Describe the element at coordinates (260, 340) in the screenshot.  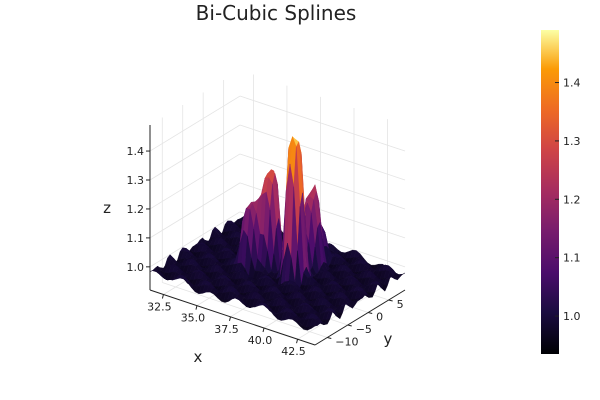
I see `x-tick-label: 40.0` at that location.